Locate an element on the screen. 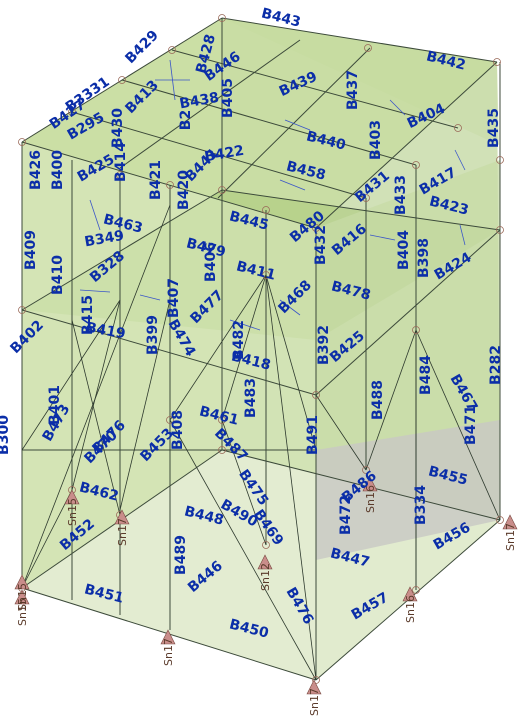 The height and width of the screenshot is (719, 520). beam-label: B491 is located at coordinates (313, 435).